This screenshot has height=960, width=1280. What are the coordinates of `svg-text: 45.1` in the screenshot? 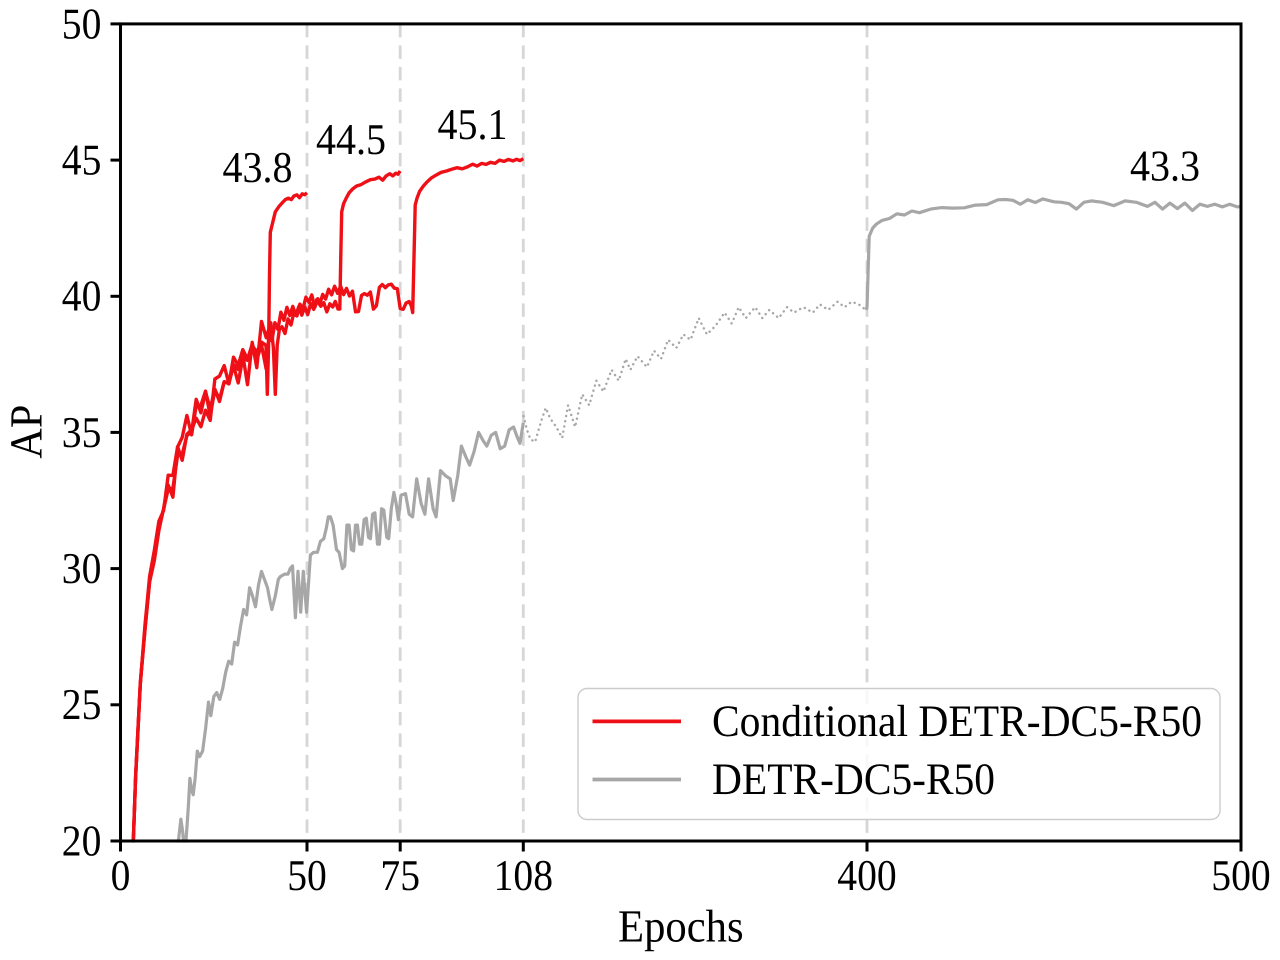 It's located at (473, 124).